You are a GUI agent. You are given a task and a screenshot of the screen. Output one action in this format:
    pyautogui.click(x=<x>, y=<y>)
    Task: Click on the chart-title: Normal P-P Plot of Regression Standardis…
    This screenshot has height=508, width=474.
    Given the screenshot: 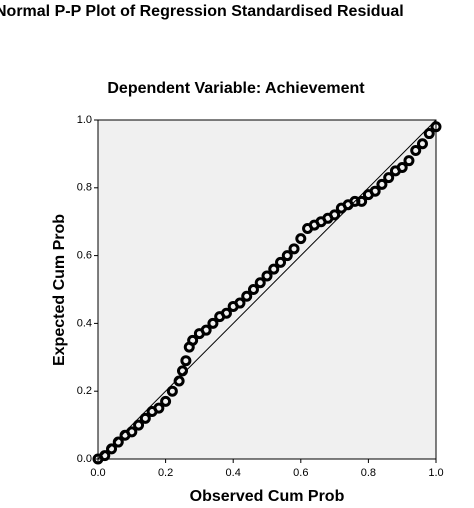 What is the action you would take?
    pyautogui.click(x=202, y=11)
    